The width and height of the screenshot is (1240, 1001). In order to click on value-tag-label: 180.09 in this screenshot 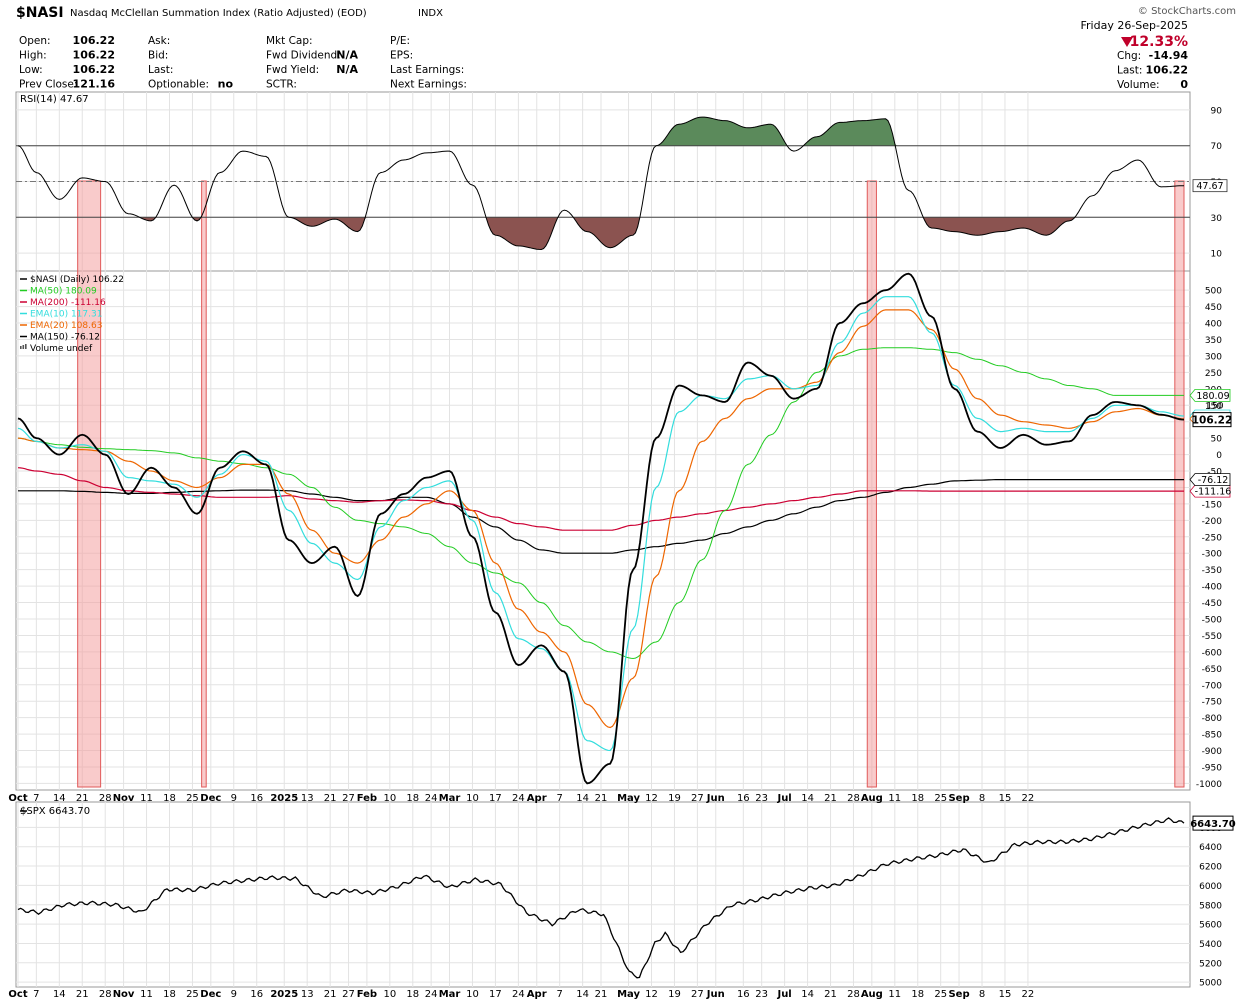, I will do `click(1212, 396)`.